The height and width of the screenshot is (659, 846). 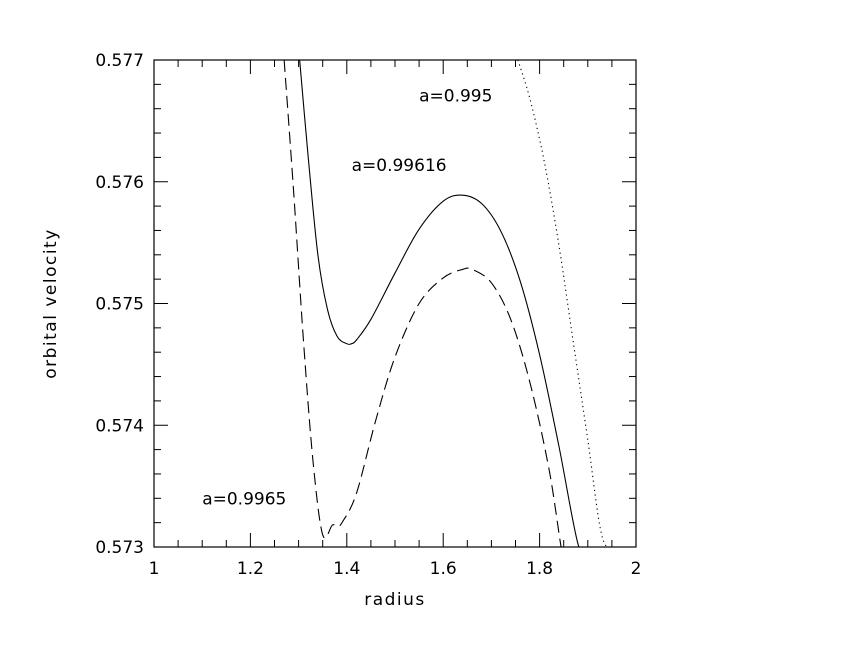 What do you see at coordinates (567, 303) in the screenshot?
I see `series-line-dotted` at bounding box center [567, 303].